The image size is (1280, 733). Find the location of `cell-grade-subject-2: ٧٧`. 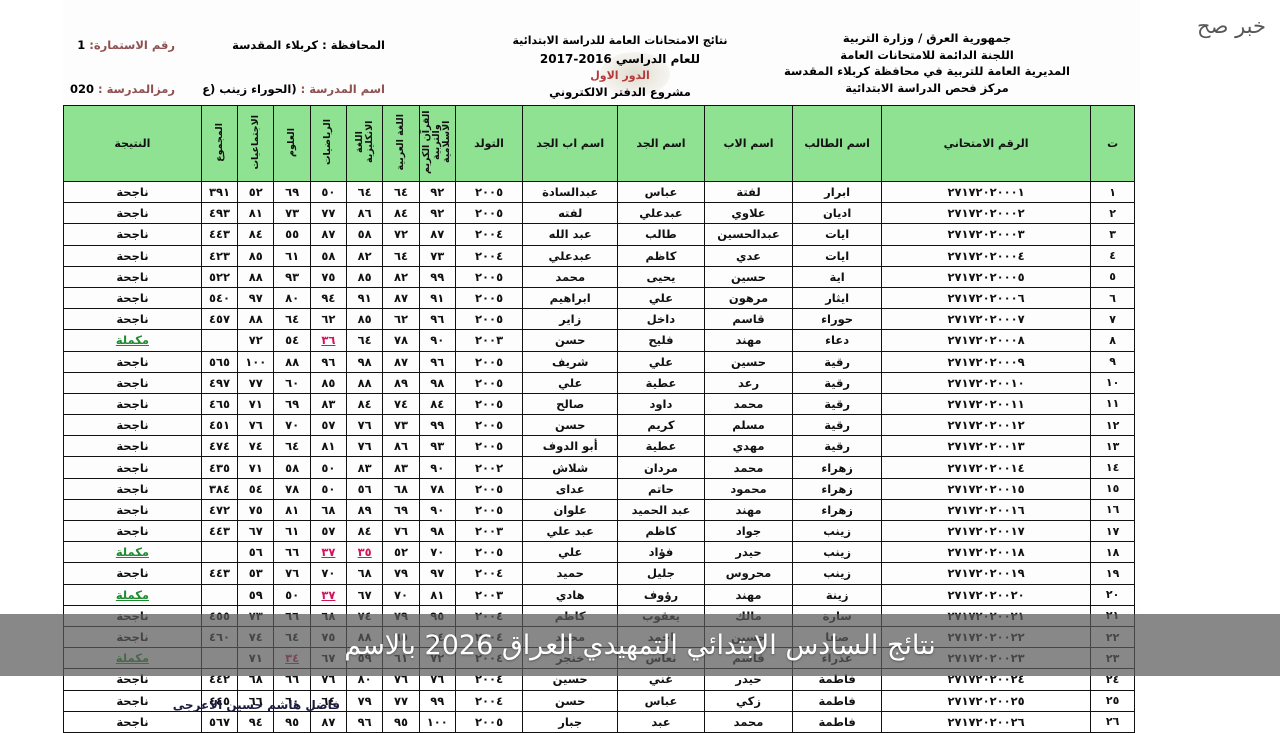

cell-grade-subject-2: ٧٧ is located at coordinates (401, 700).